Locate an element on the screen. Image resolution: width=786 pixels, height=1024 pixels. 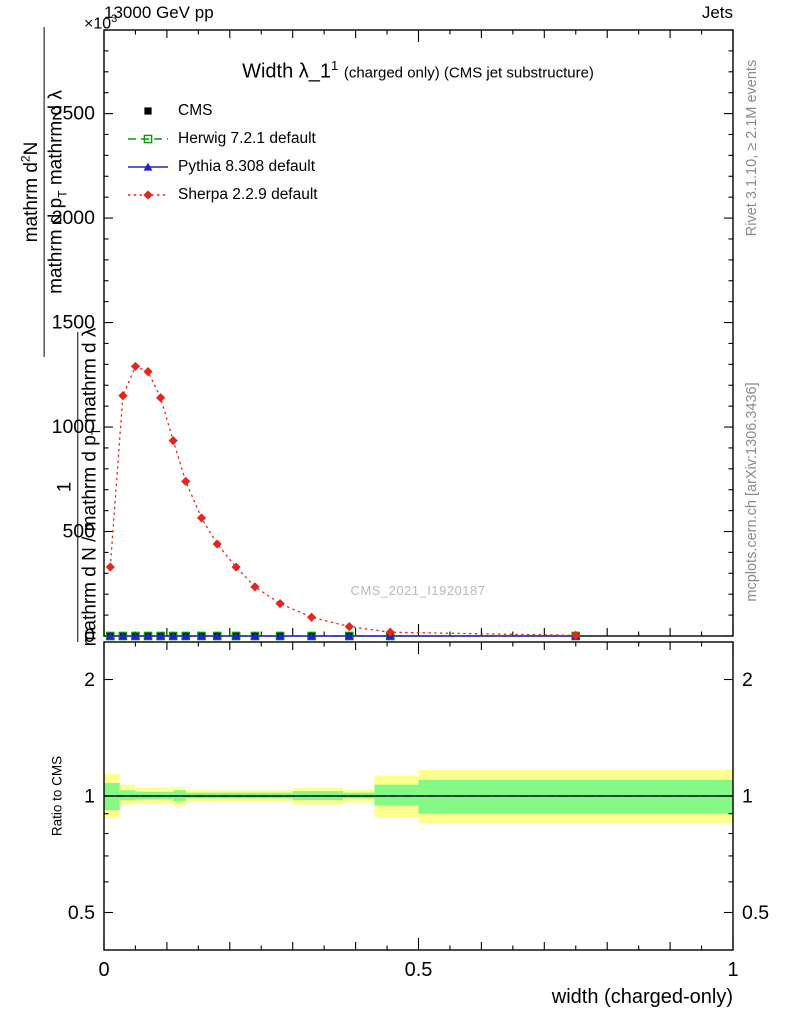
legend-item-label: Herwig 7.2.1 default is located at coordinates (247, 138).